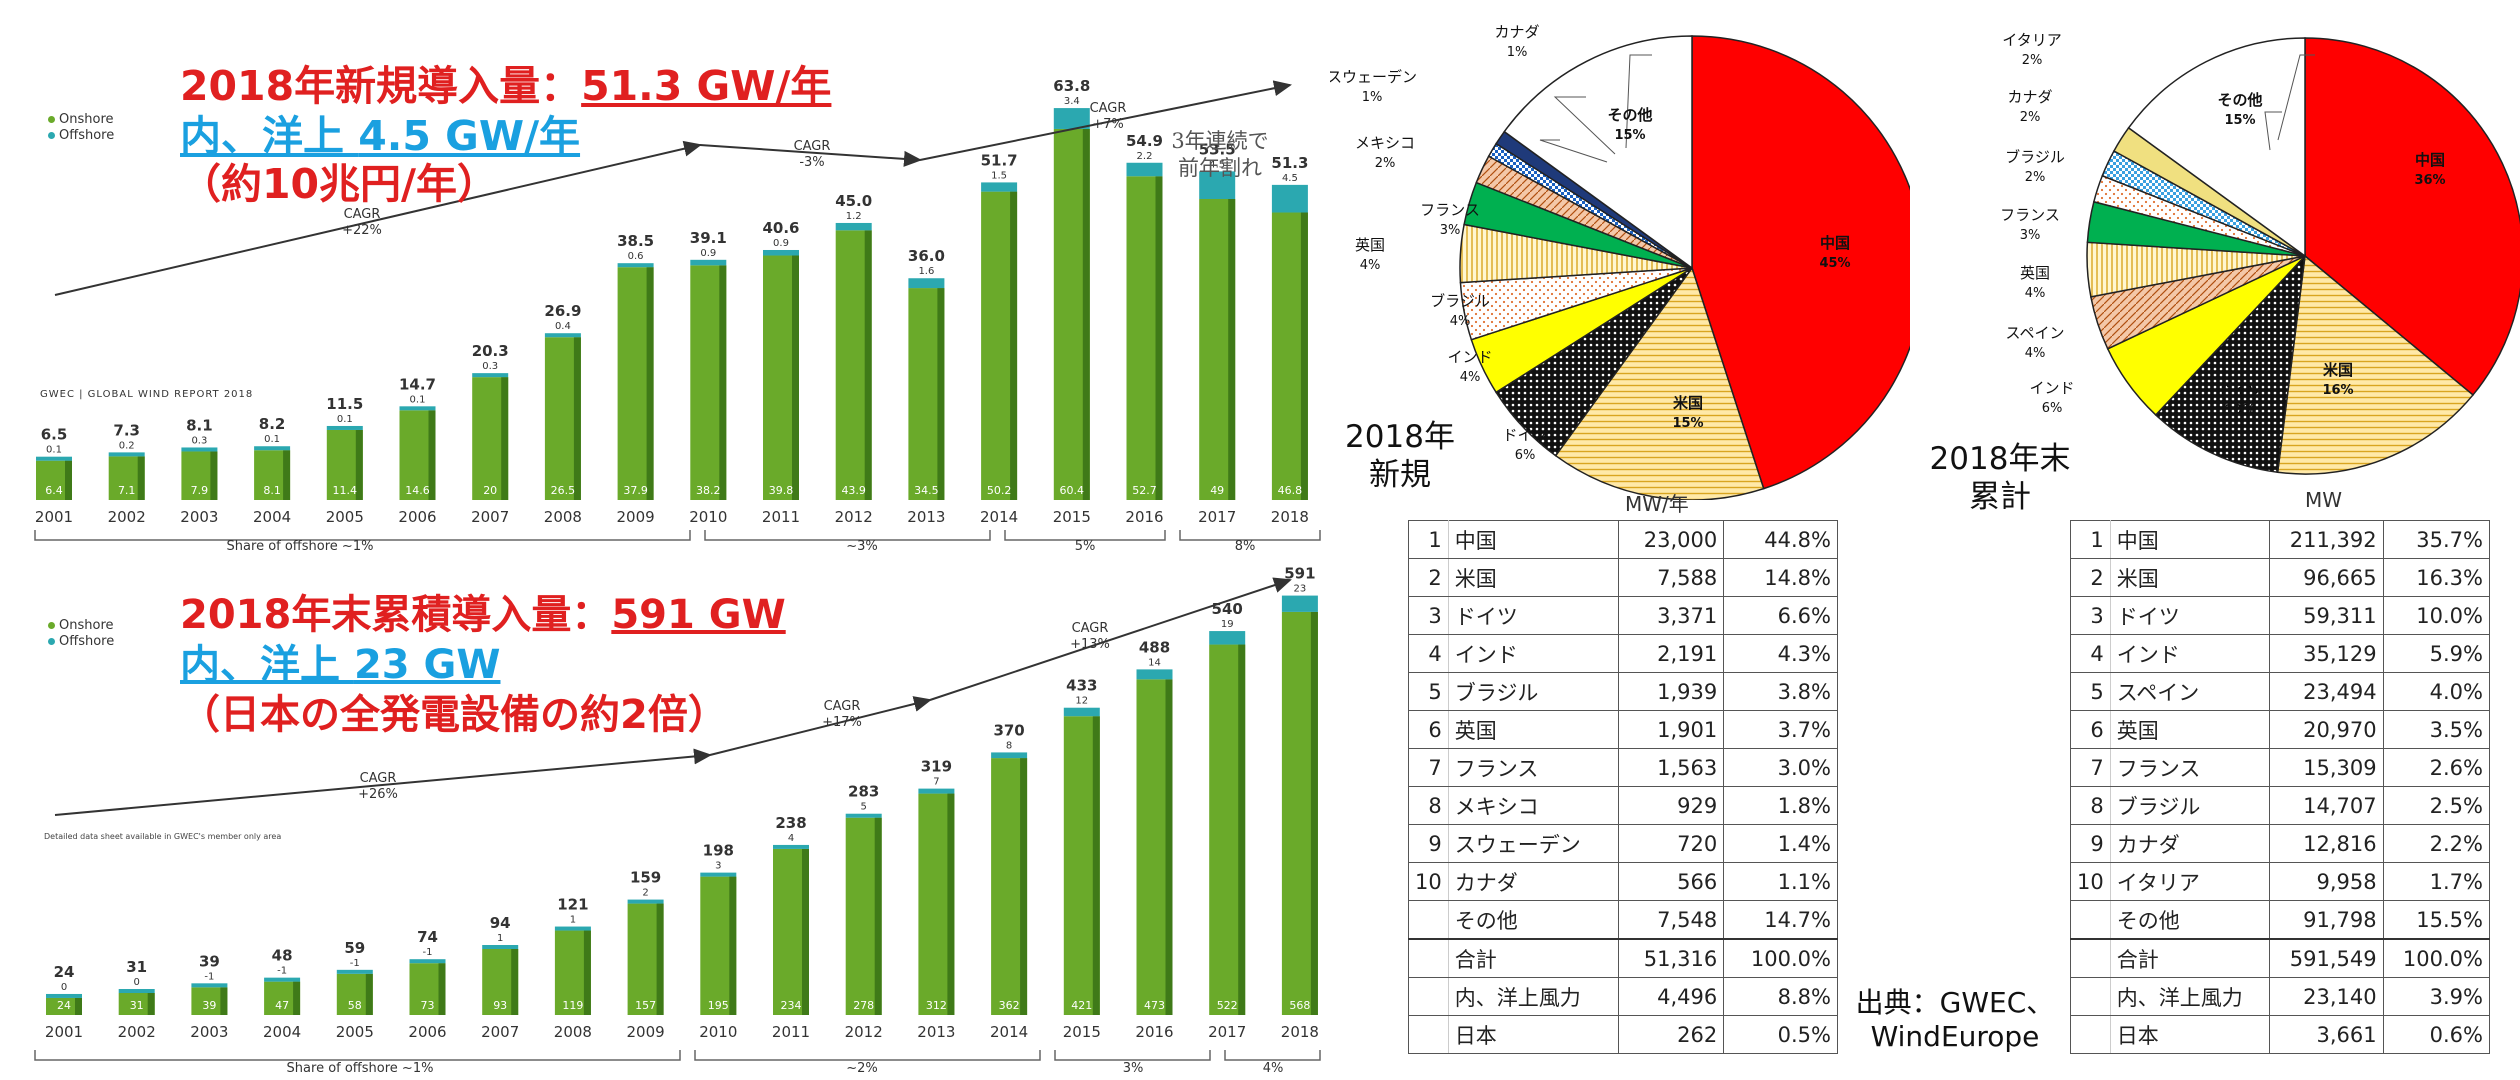  I want to click on year-tick-label: 2001, so click(64, 1032).